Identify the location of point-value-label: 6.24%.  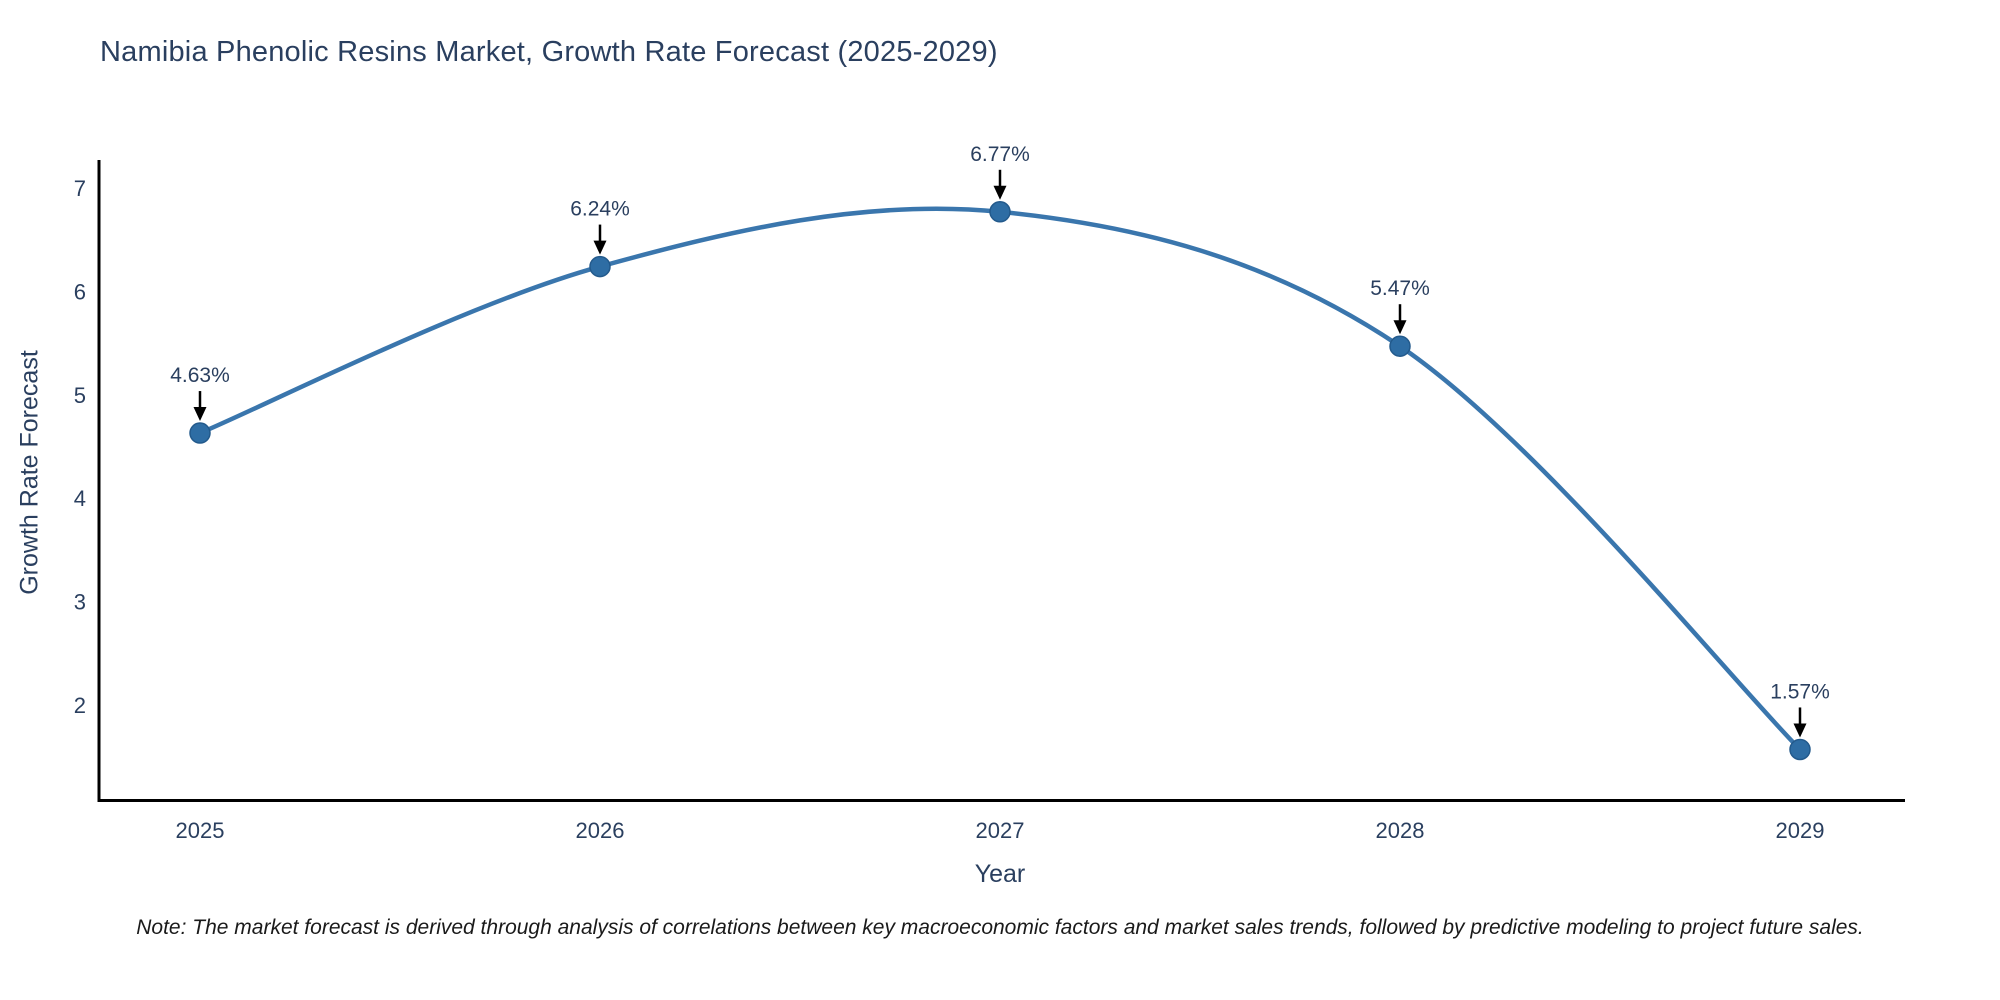
(600, 209).